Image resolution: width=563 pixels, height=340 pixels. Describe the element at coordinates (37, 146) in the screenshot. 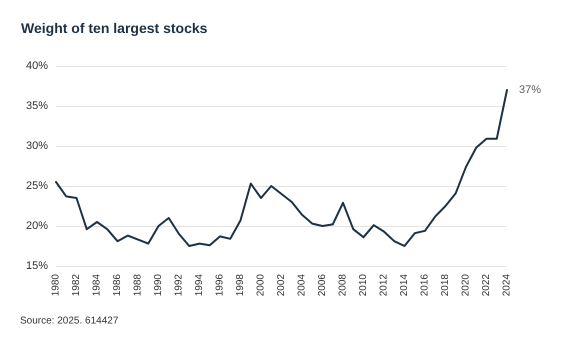

I see `y-tick-label: 30%` at that location.